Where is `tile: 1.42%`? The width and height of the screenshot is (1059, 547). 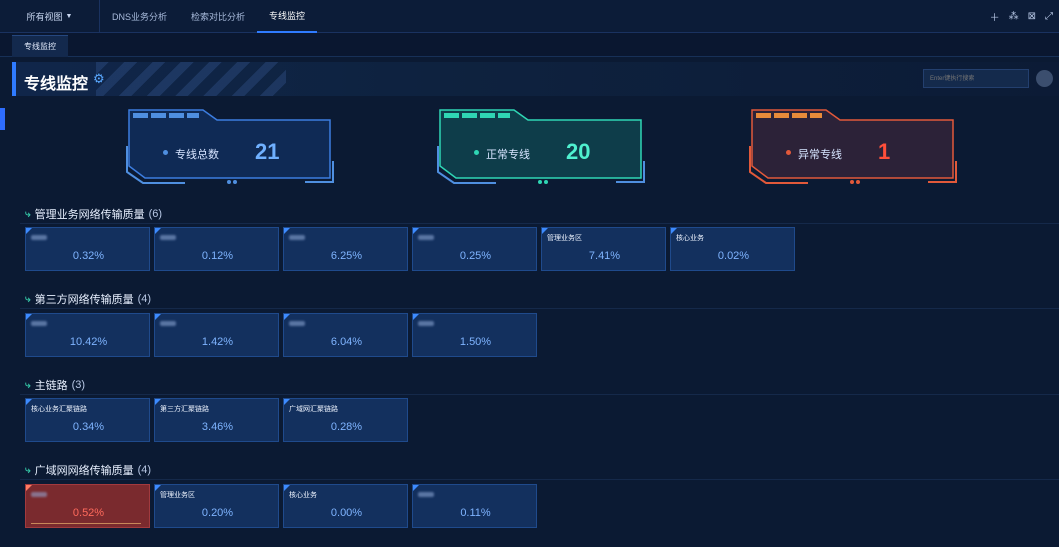
tile: 1.42% is located at coordinates (216, 335).